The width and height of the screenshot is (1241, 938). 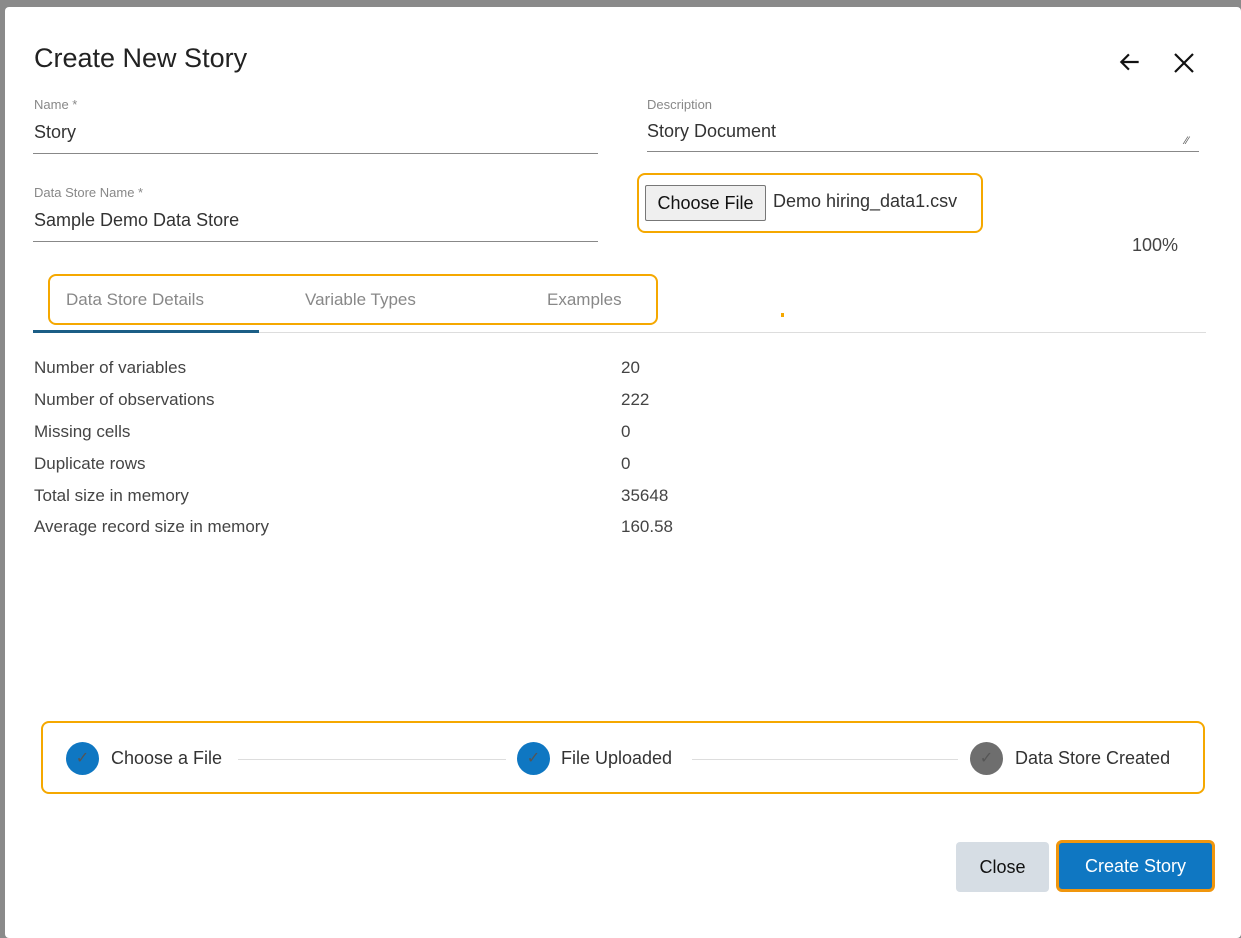 I want to click on stepper, so click(x=623, y=757).